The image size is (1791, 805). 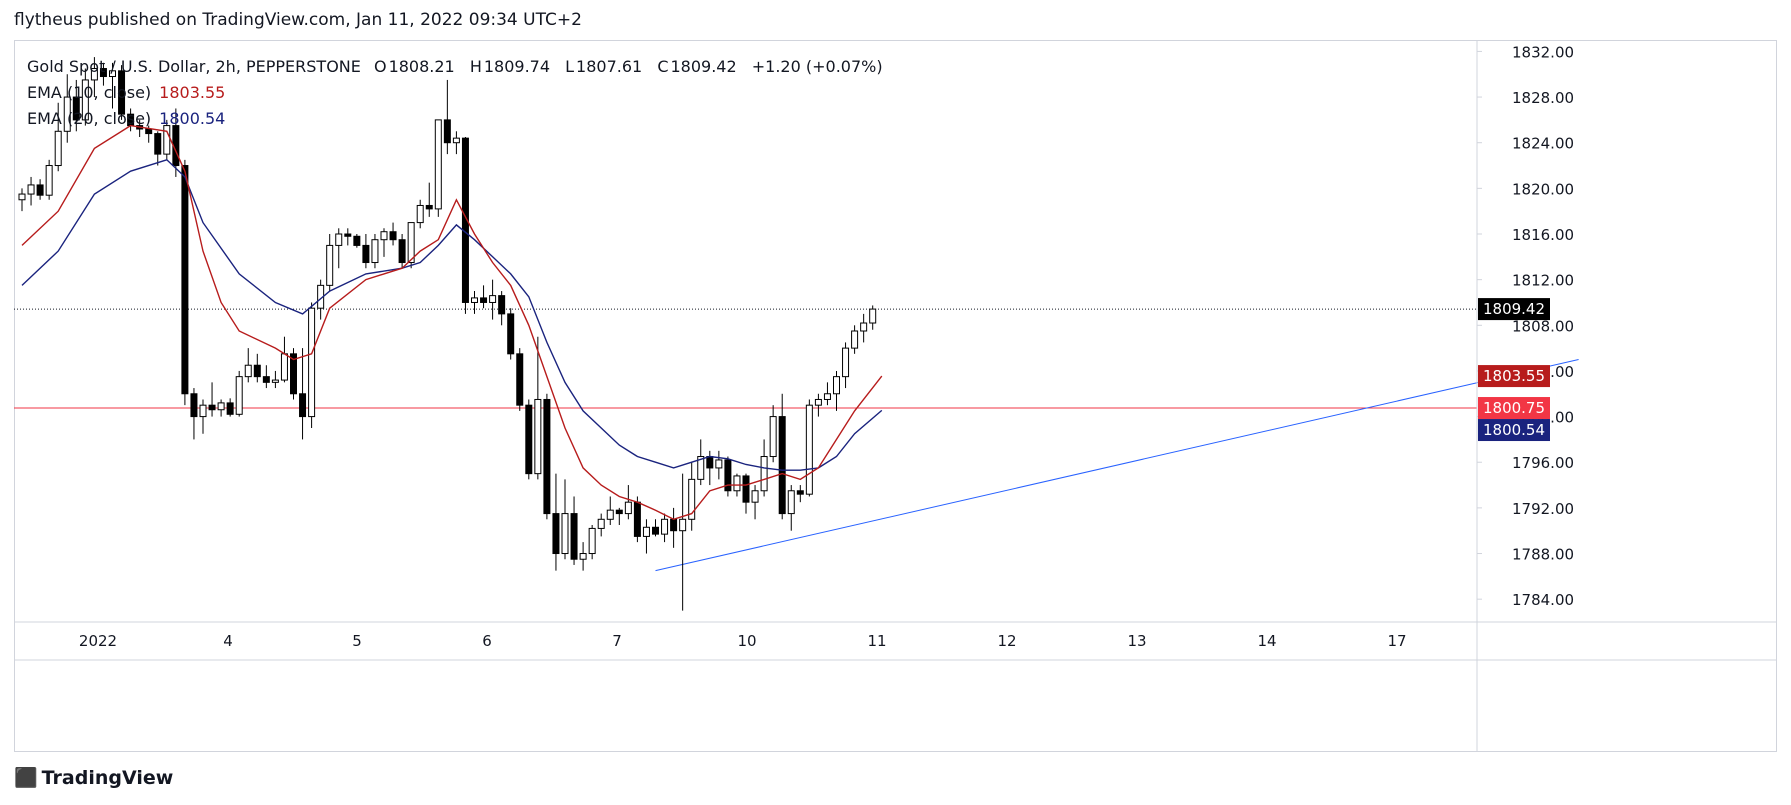 I want to click on y-tick-label: 1816.00, so click(x=1543, y=235).